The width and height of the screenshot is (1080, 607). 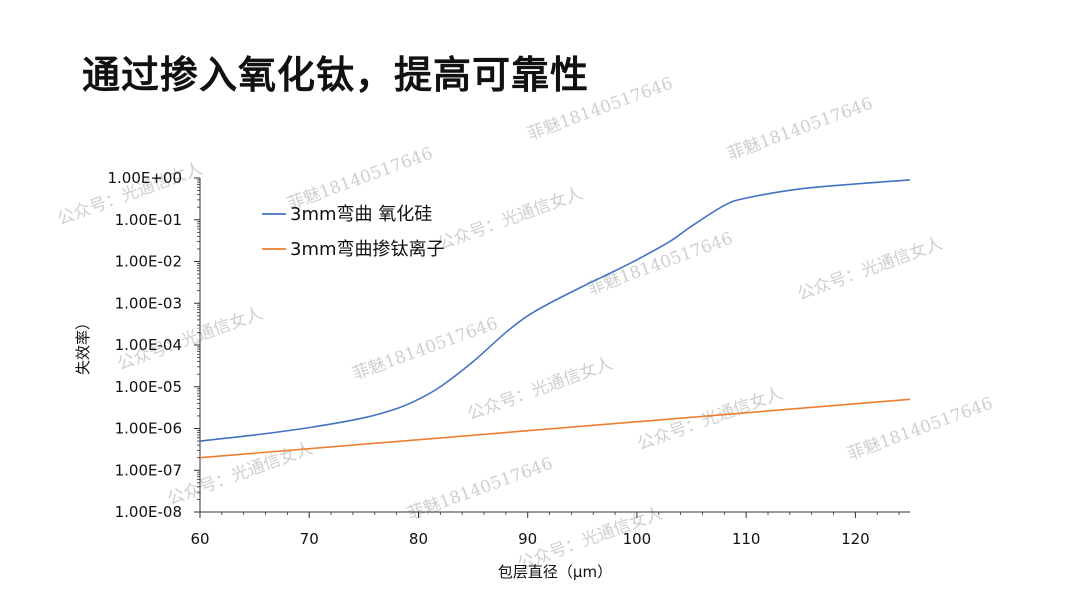 I want to click on y-tick-label: 1.00E-04, so click(x=148, y=345).